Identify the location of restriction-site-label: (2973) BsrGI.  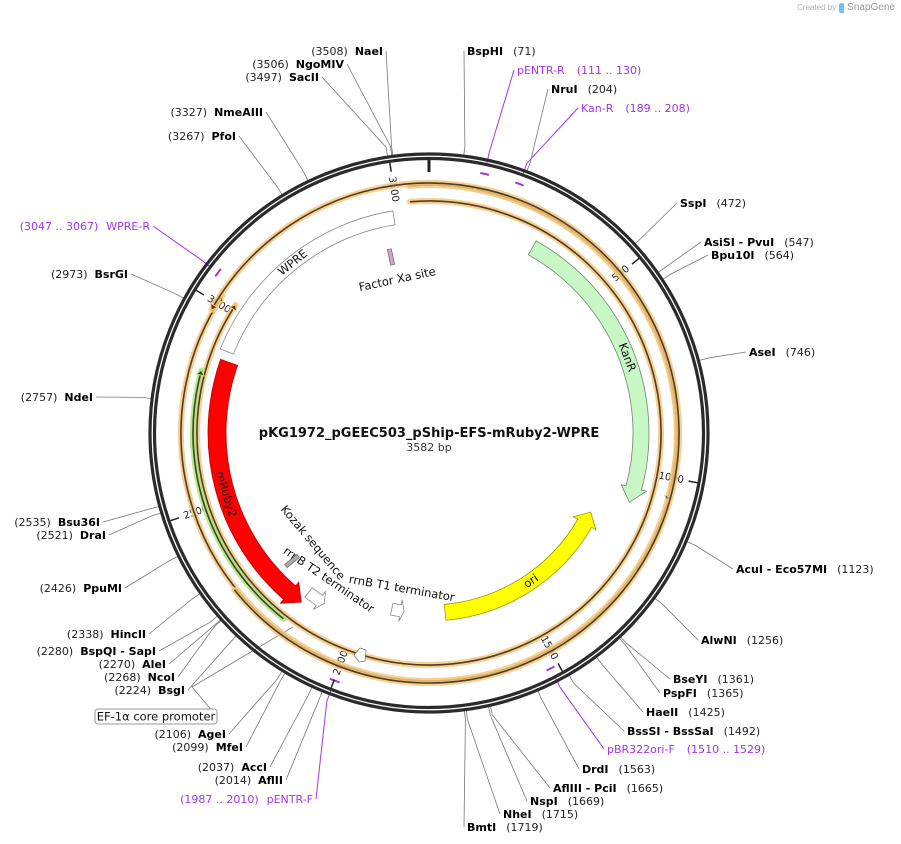
(89, 274).